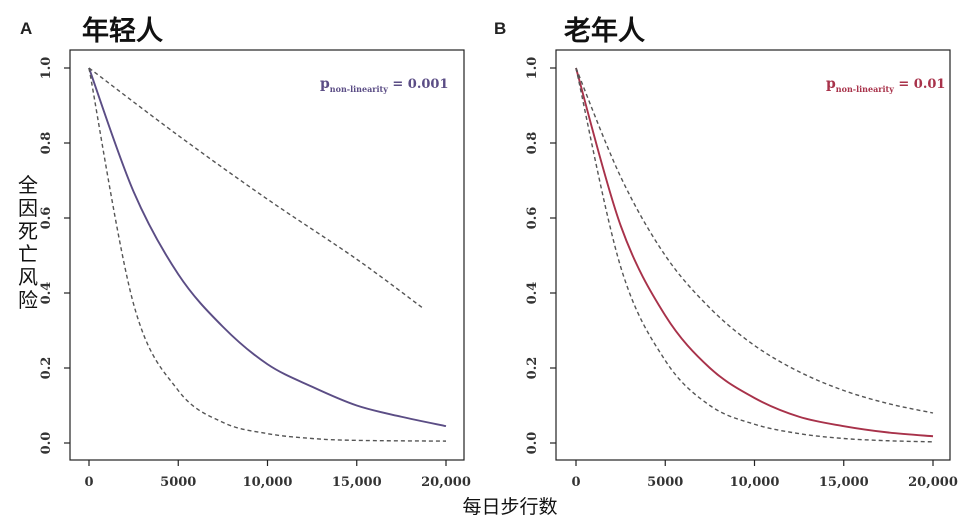 The height and width of the screenshot is (531, 960). Describe the element at coordinates (178, 482) in the screenshot. I see `panel-a-x-tick-label: 5000` at that location.